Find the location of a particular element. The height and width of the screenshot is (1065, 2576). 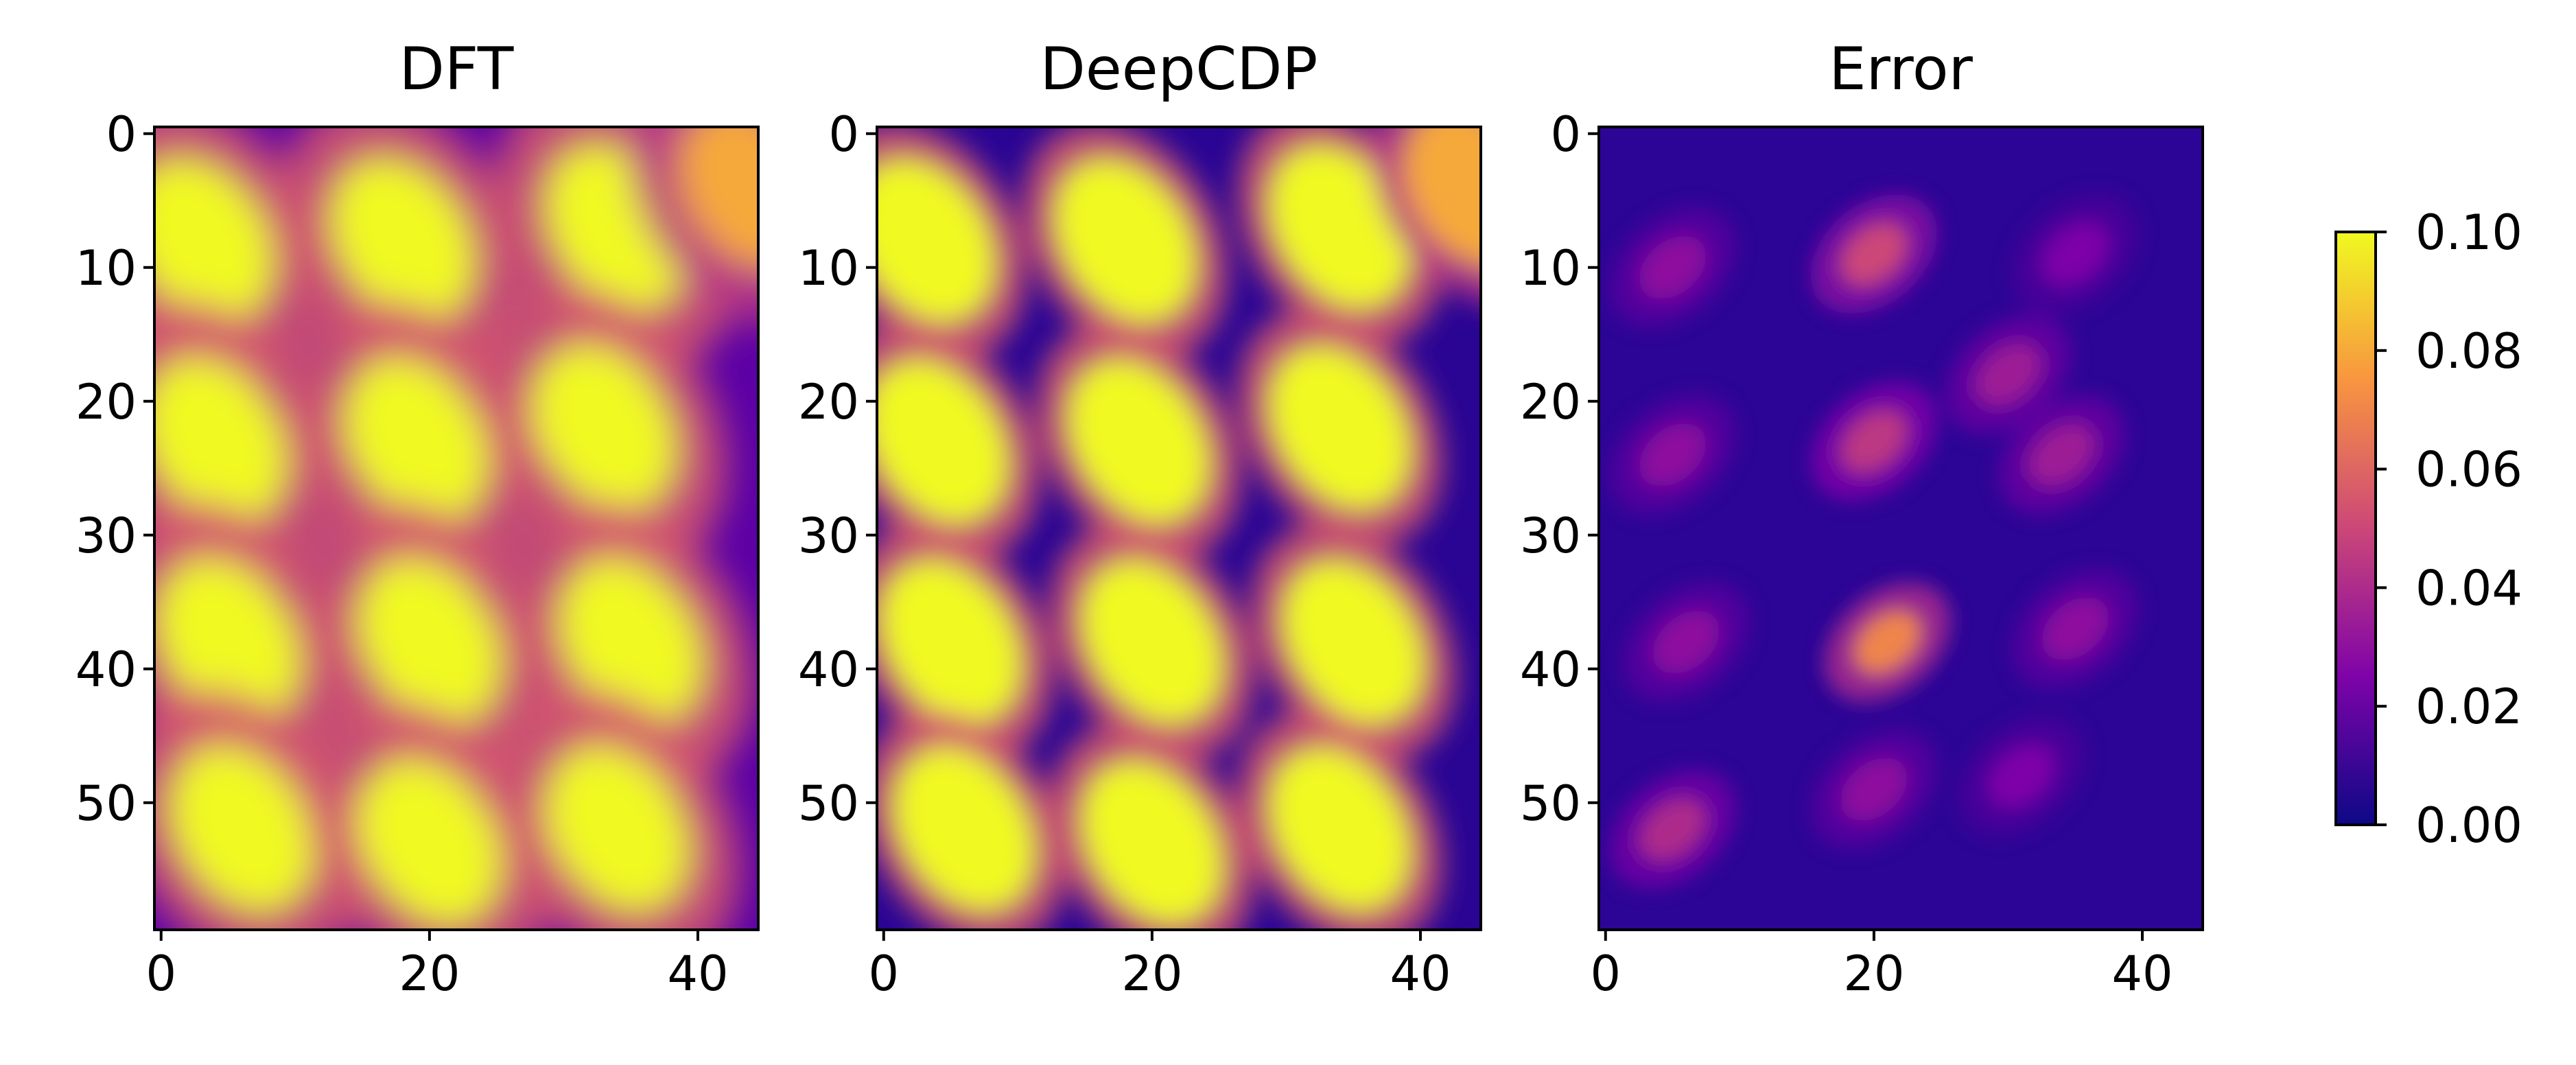

colorbar-tick-label: 0.06 is located at coordinates (2468, 470).